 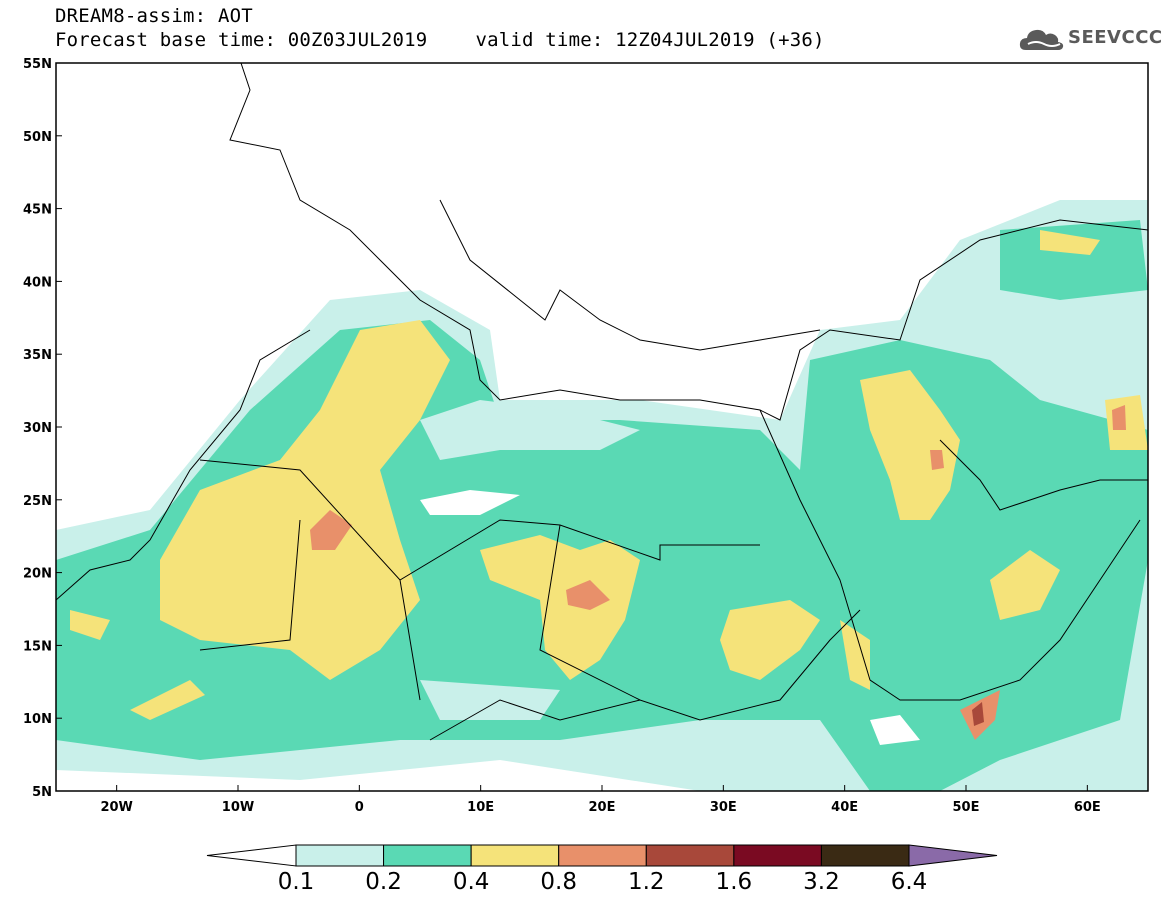 I want to click on cloud-icon, so click(x=1041, y=39).